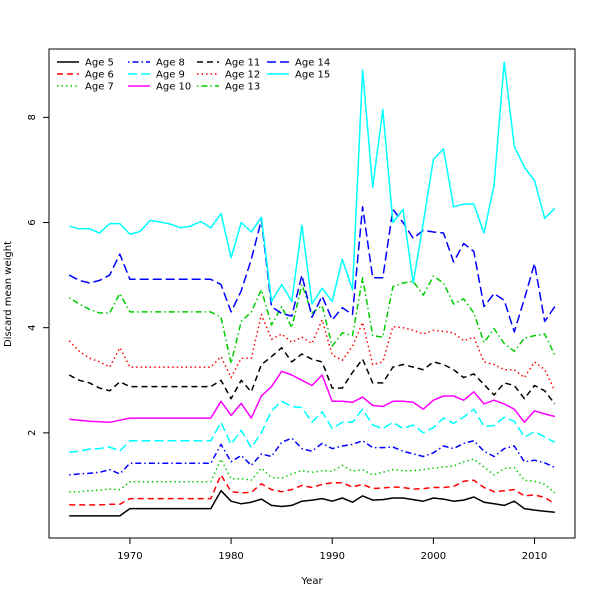 Image resolution: width=600 pixels, height=600 pixels. Describe the element at coordinates (32, 222) in the screenshot. I see `y-tick-label: 6` at that location.